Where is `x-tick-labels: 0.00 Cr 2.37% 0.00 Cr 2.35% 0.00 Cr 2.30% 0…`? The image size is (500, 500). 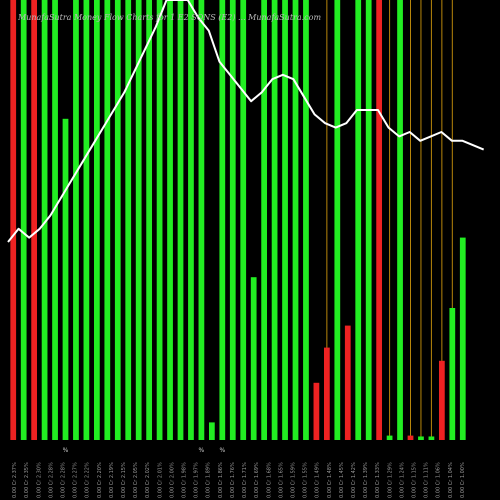
x-tick-labels: 0.00 Cr 2.37% 0.00 Cr 2.35% 0.00 Cr 2.30% 0… is located at coordinates (239, 480).